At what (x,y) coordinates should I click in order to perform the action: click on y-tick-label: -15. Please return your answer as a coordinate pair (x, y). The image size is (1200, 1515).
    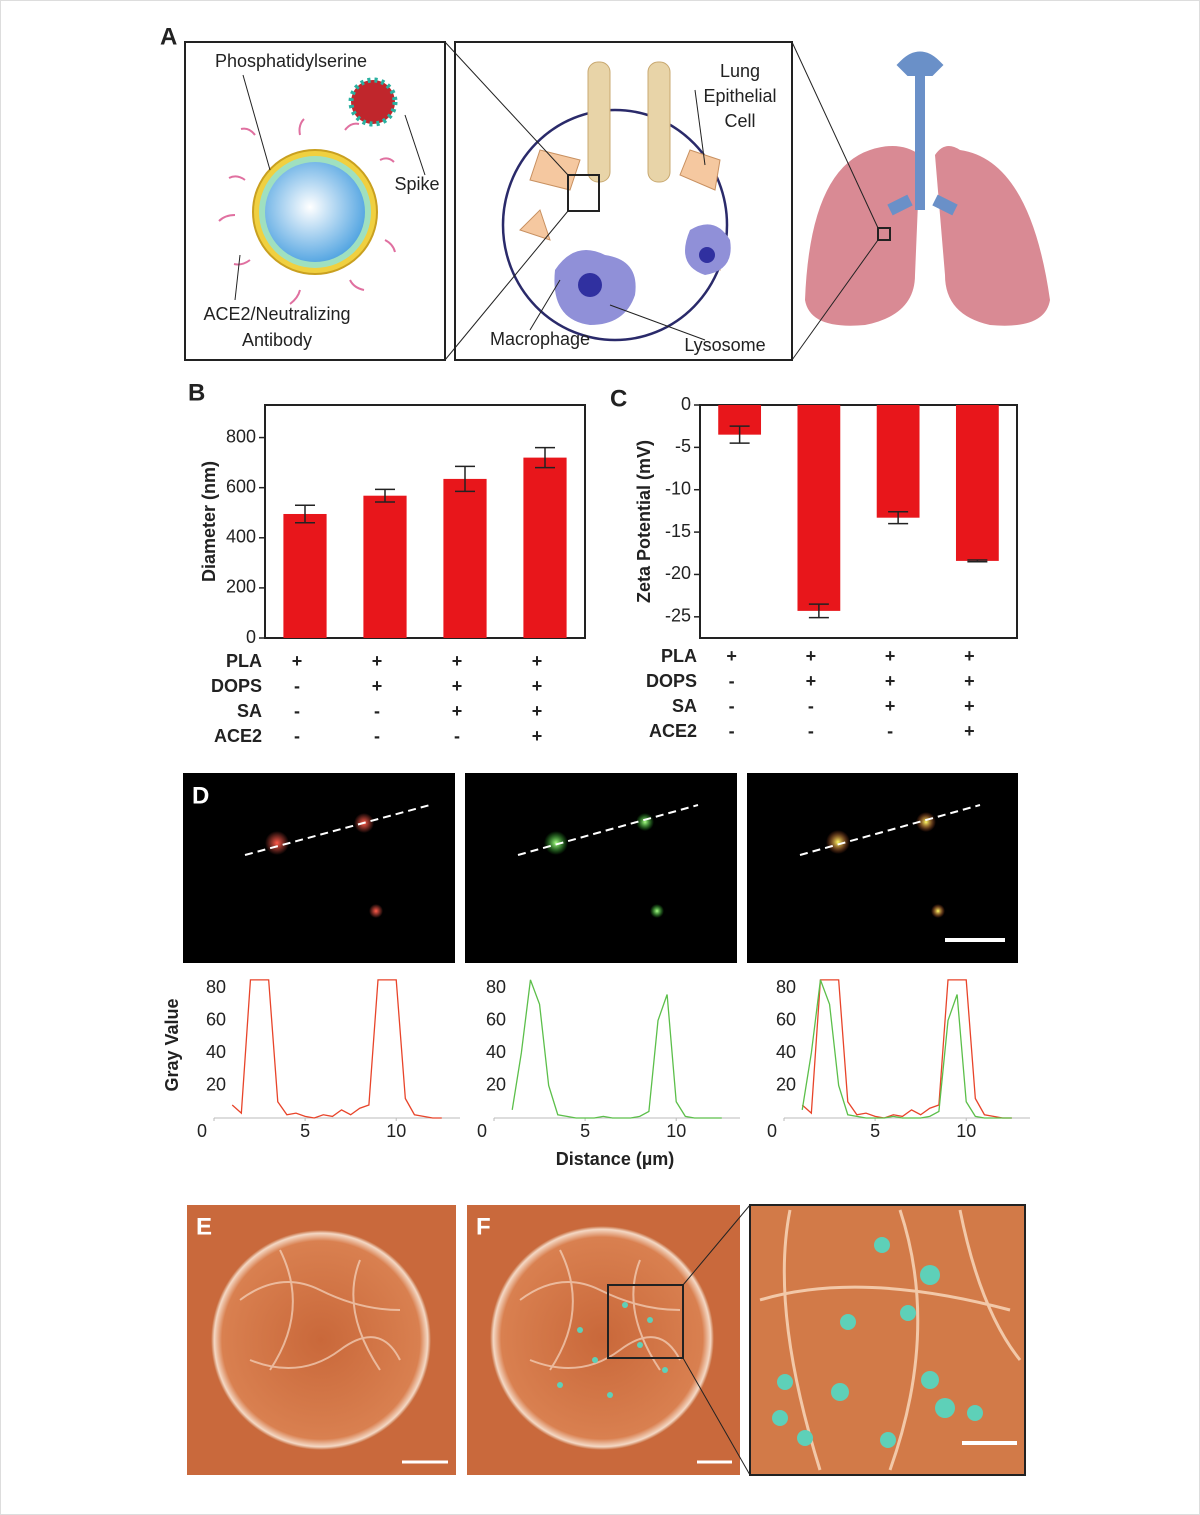
    Looking at the image, I should click on (678, 531).